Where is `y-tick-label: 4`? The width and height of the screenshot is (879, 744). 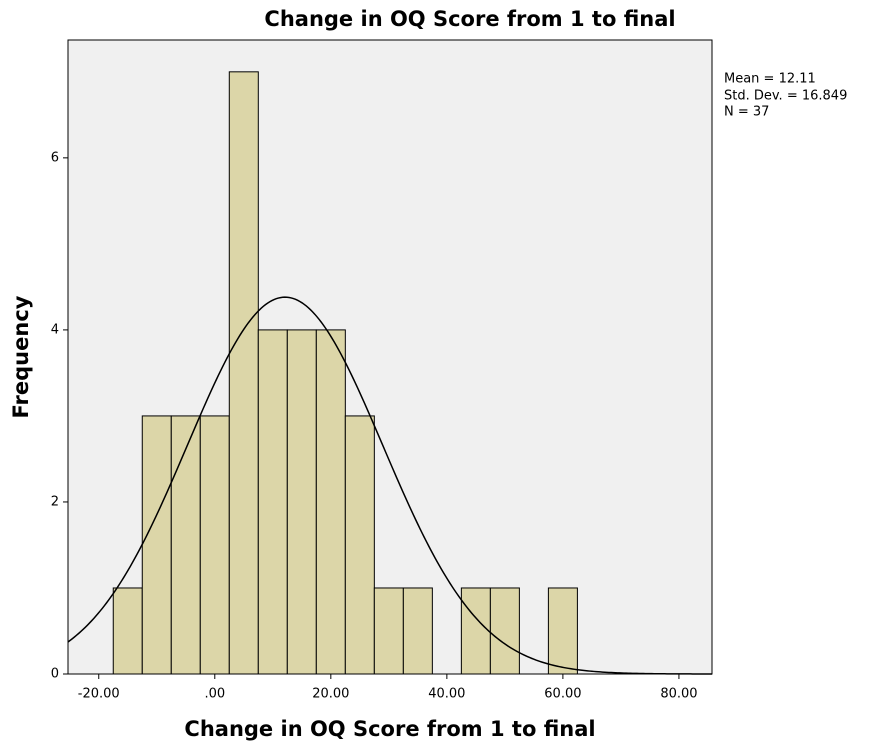
y-tick-label: 4 is located at coordinates (55, 329).